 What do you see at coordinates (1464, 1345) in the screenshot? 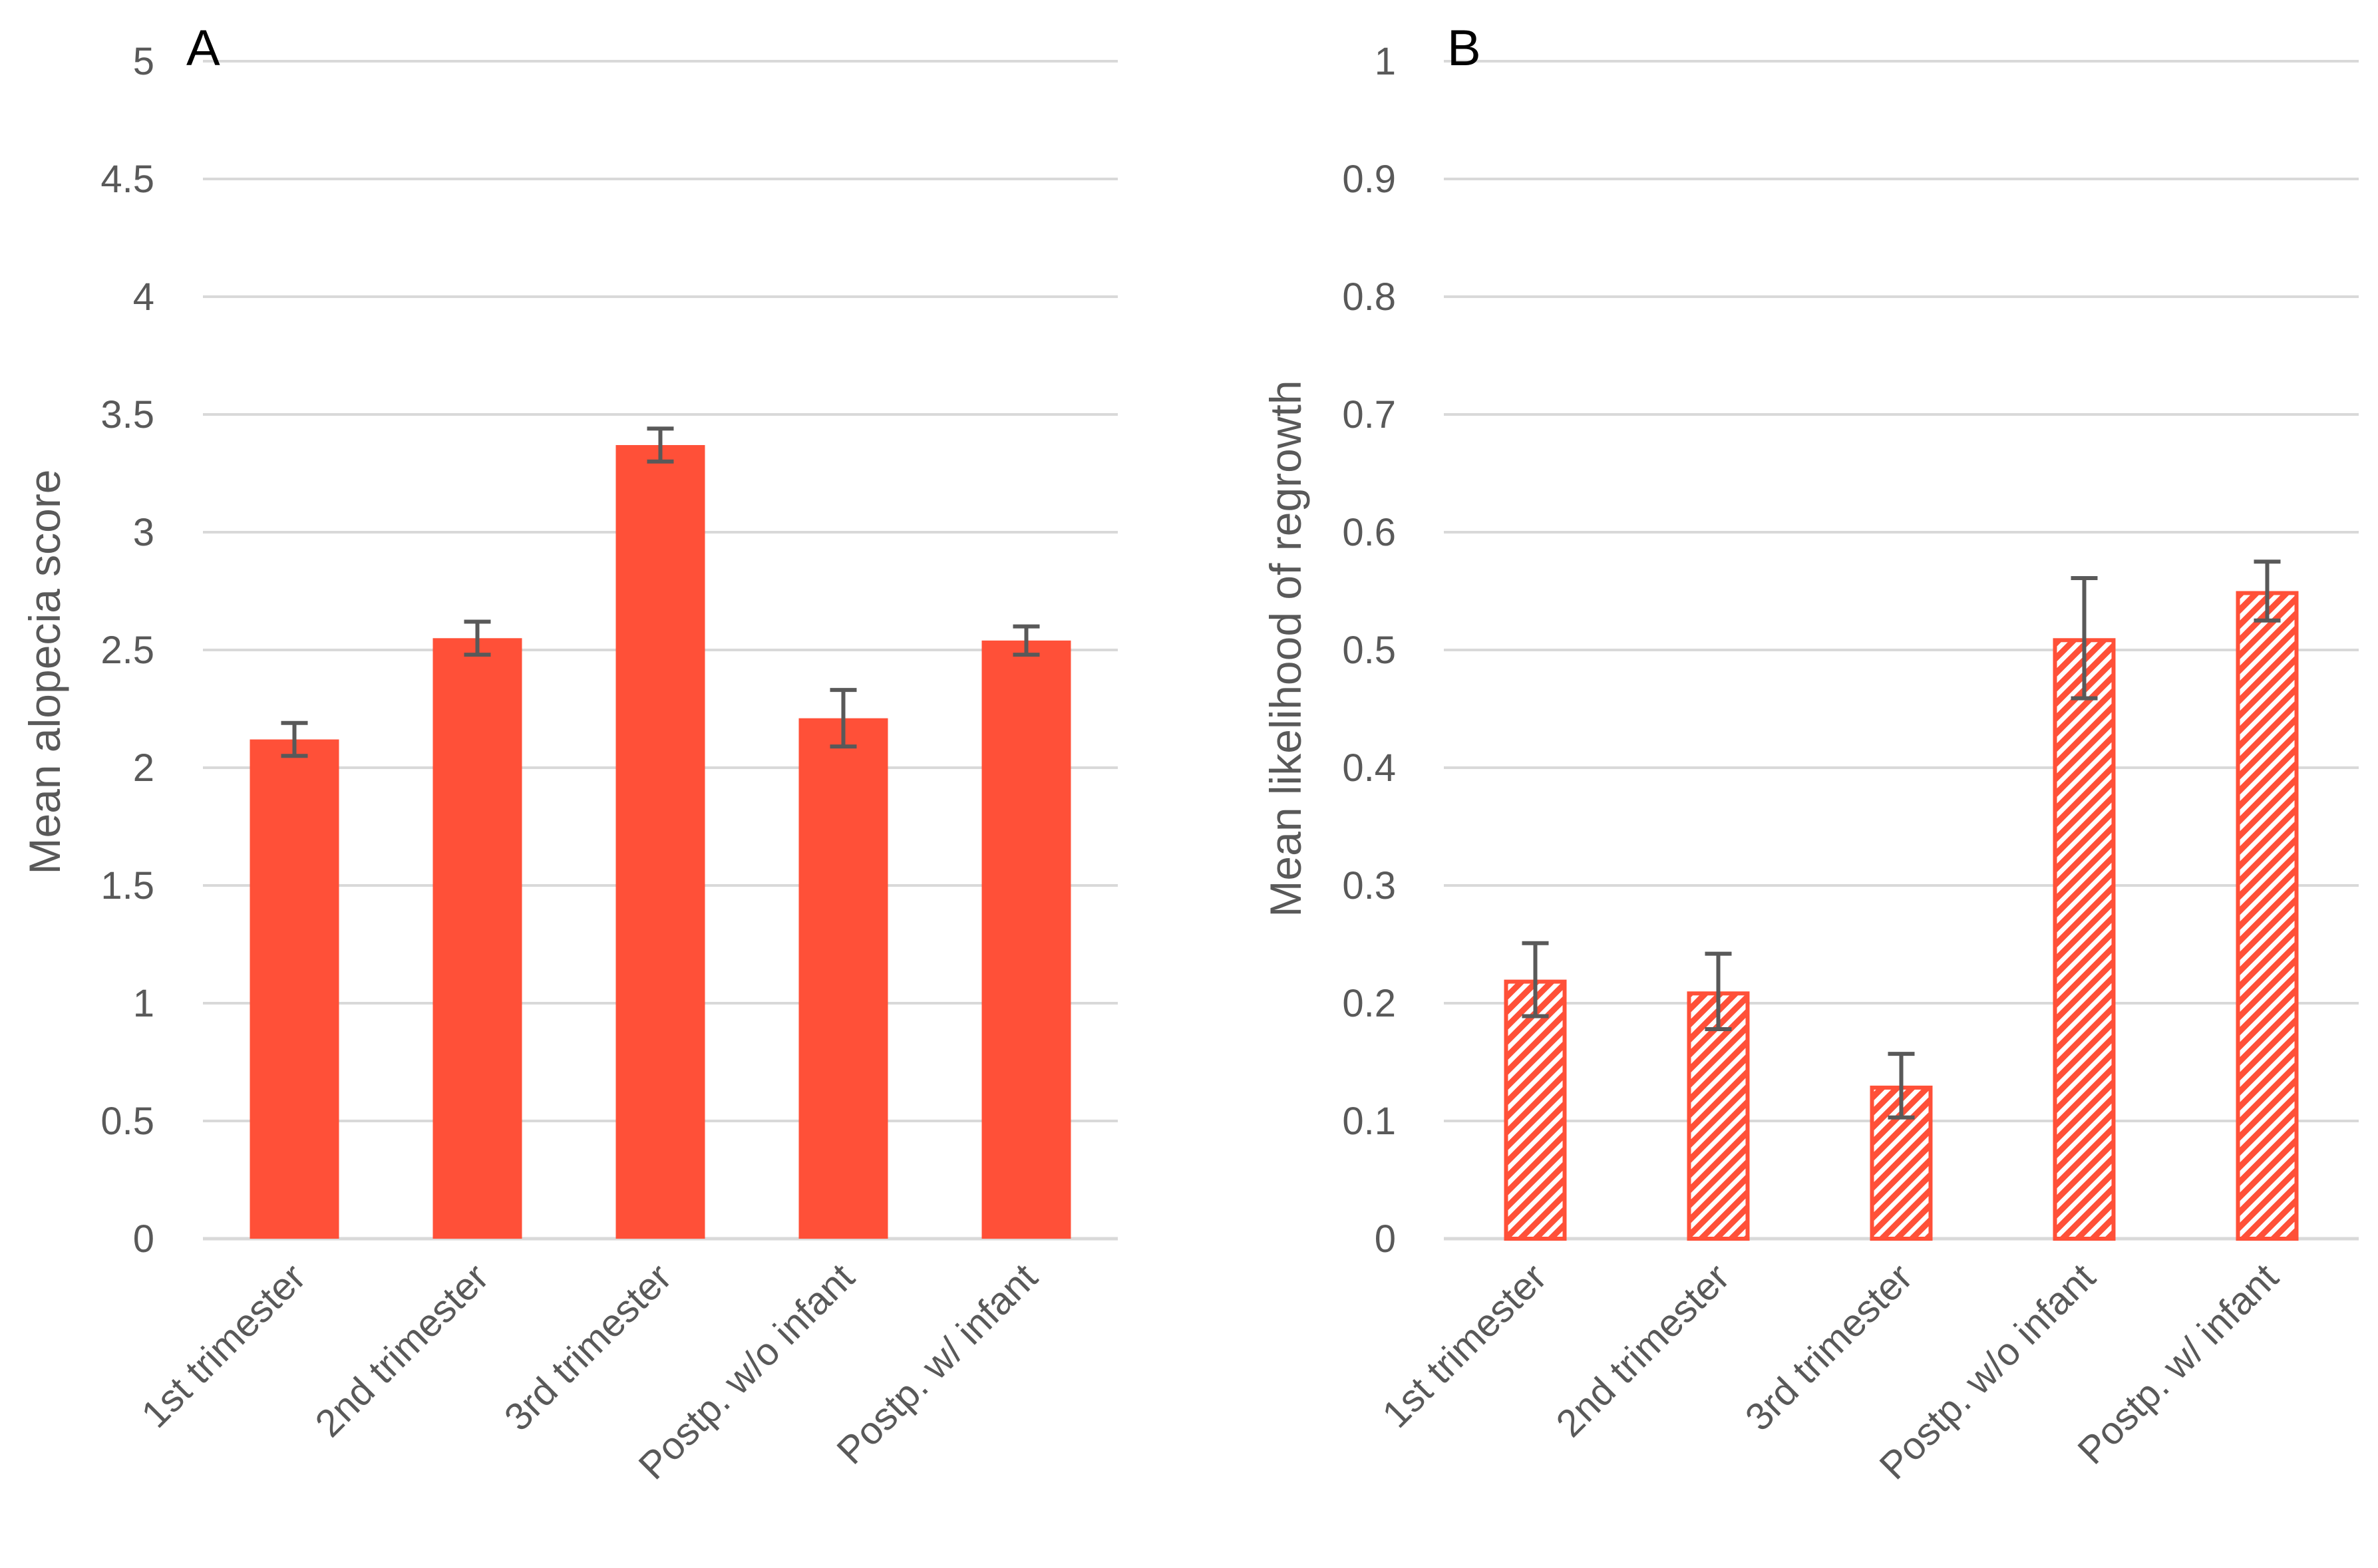
I see `panel-b-x-tick-label: 1st trimester` at bounding box center [1464, 1345].